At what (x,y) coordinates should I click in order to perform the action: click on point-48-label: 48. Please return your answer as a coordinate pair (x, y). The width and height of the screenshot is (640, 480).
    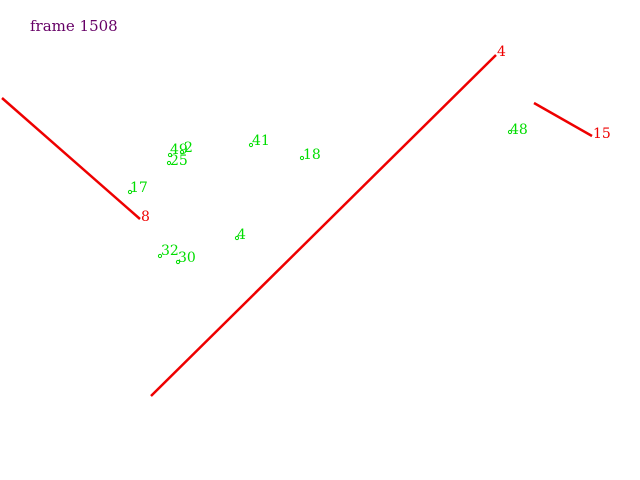
    Looking at the image, I should click on (519, 130).